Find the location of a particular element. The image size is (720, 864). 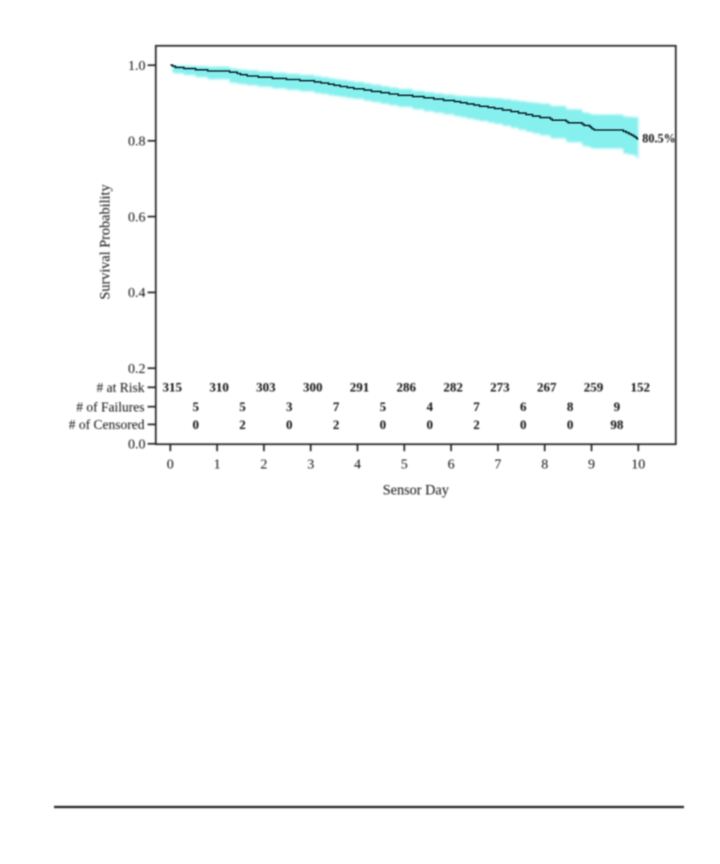

svg-text: Sensor Day is located at coordinates (416, 491).